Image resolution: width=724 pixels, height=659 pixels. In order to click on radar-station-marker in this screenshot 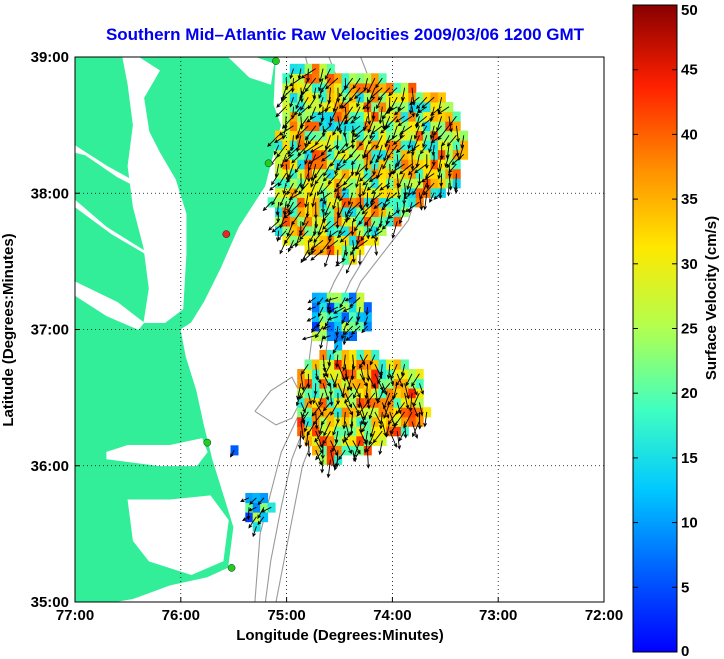, I will do `click(276, 61)`.